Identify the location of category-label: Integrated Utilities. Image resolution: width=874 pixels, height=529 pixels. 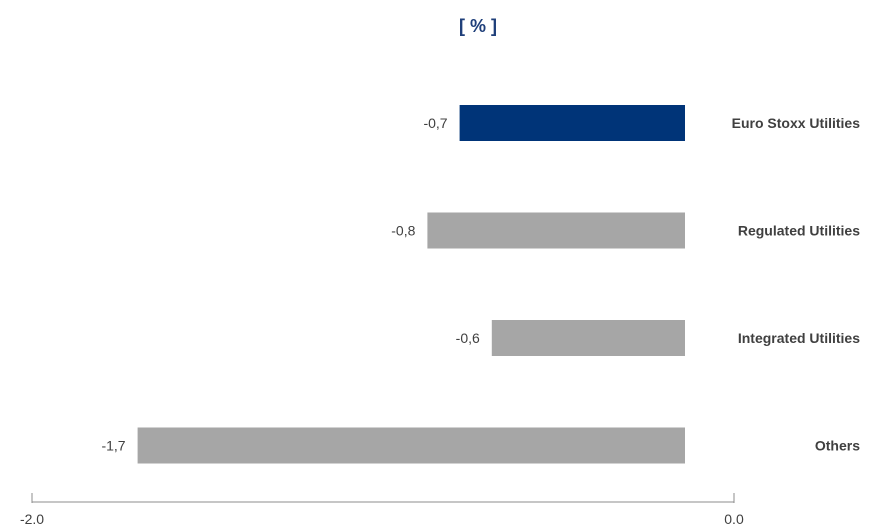
(799, 338).